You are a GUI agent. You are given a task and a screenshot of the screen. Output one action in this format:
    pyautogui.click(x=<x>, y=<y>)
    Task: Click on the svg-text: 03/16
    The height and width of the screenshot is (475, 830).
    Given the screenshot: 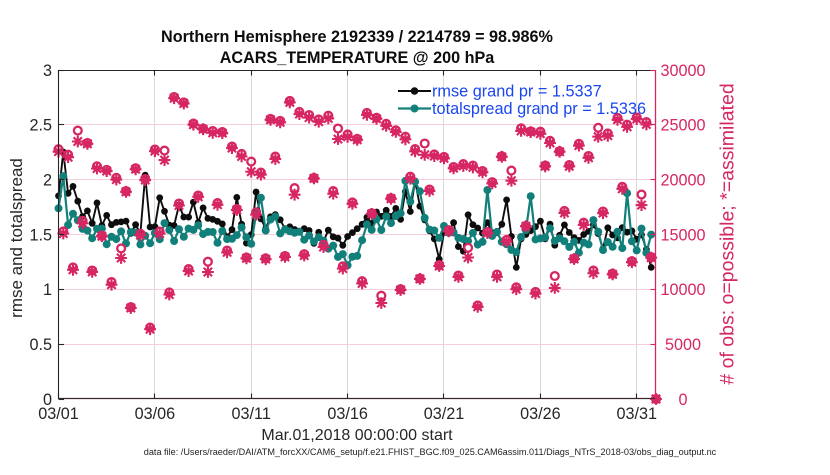 What is the action you would take?
    pyautogui.click(x=347, y=414)
    